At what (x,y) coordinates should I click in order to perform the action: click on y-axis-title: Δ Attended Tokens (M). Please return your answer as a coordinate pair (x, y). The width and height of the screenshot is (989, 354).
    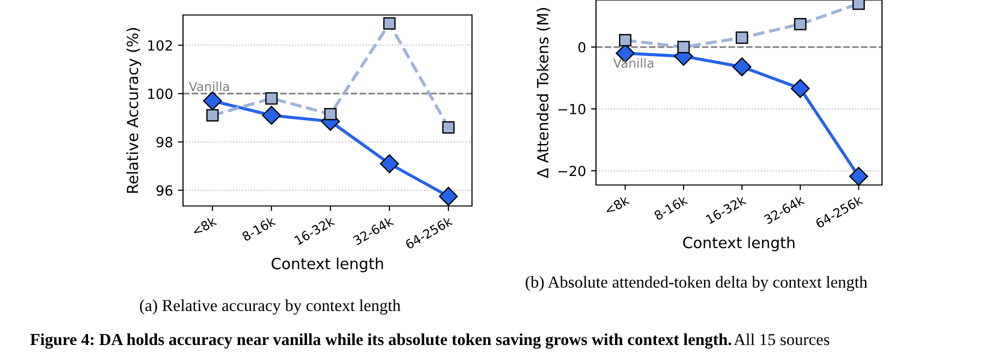
    Looking at the image, I should click on (543, 93).